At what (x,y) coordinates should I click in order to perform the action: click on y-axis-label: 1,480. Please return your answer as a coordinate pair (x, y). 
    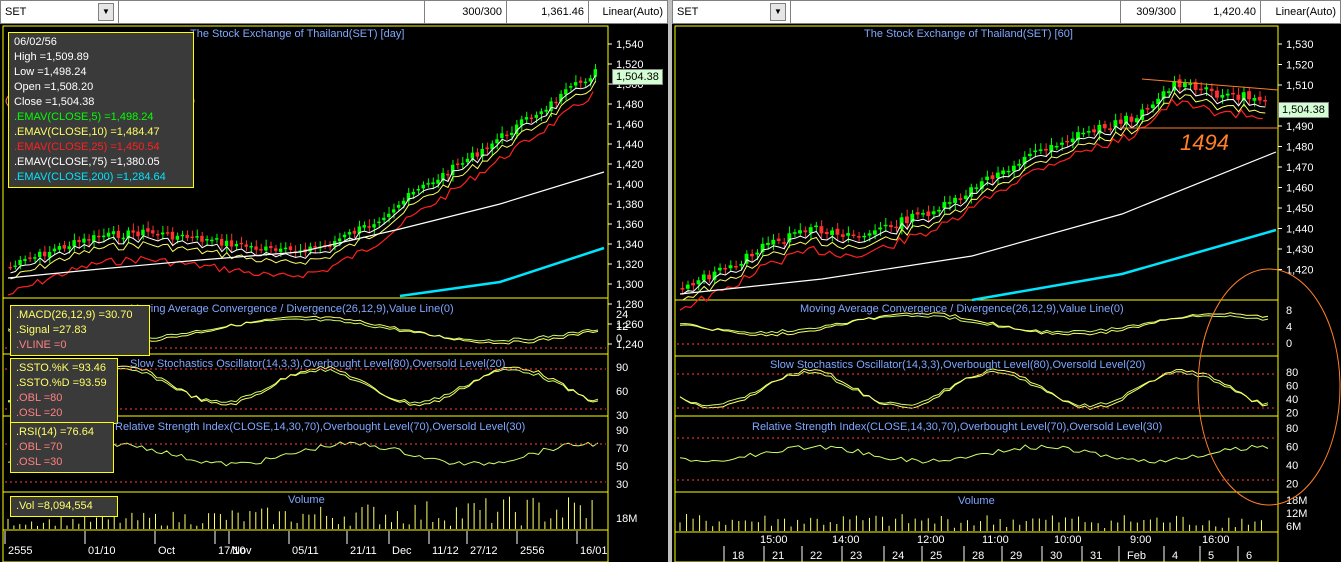
    Looking at the image, I should click on (1300, 148).